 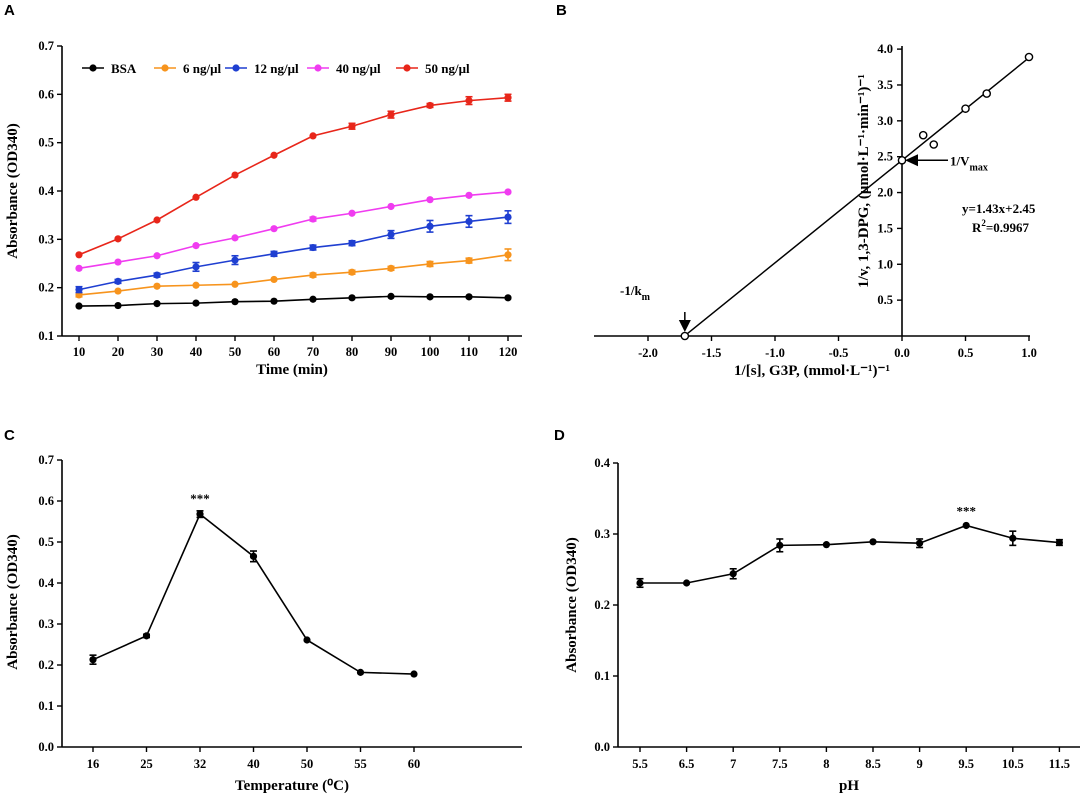 What do you see at coordinates (1013, 764) in the screenshot?
I see `panel-d-x-tick-label: 10.5` at bounding box center [1013, 764].